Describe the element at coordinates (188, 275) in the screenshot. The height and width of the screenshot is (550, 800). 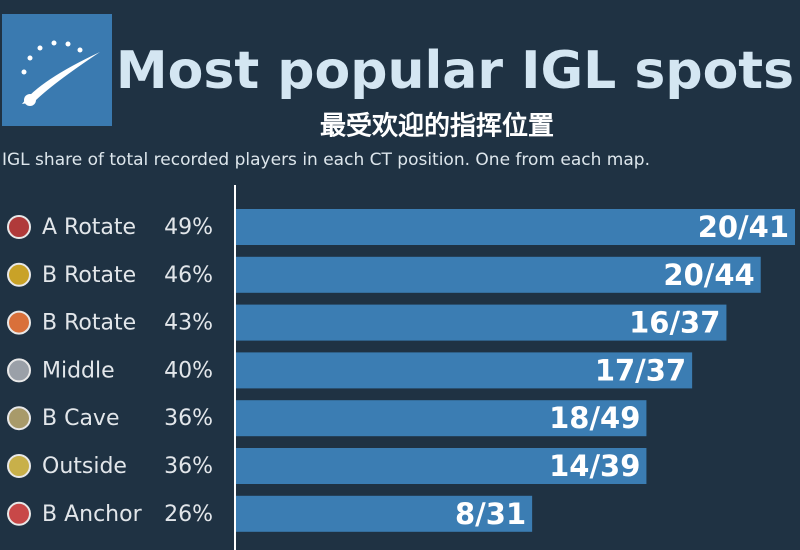
I see `value-label: 46%` at that location.